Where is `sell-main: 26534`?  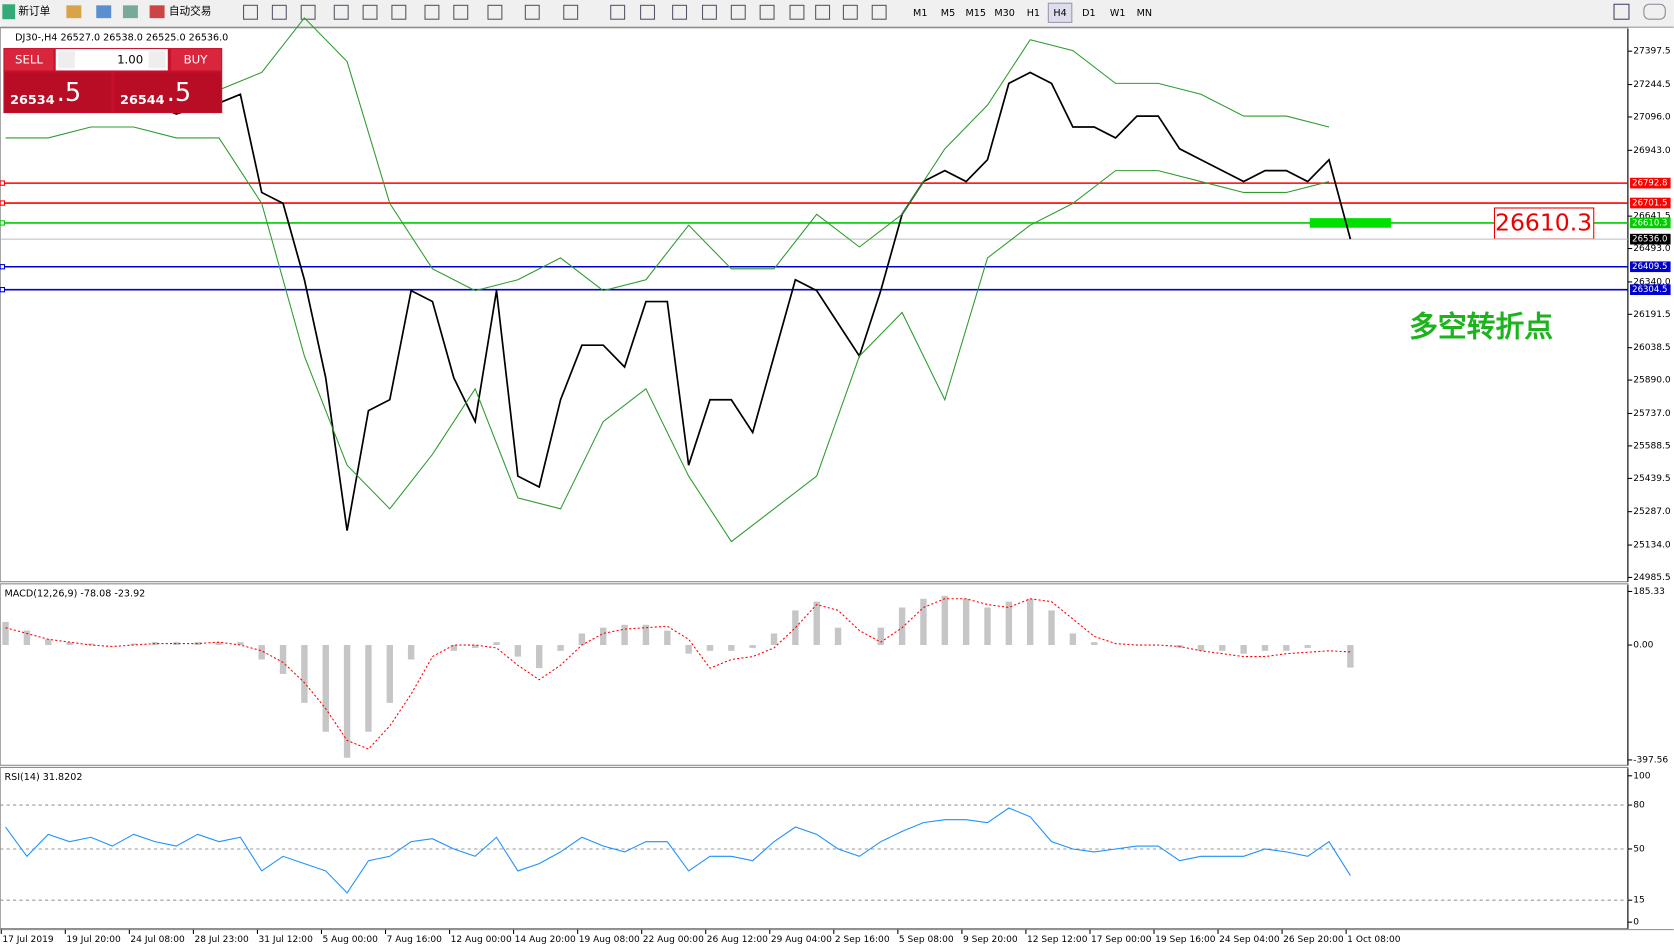 sell-main: 26534 is located at coordinates (32, 100).